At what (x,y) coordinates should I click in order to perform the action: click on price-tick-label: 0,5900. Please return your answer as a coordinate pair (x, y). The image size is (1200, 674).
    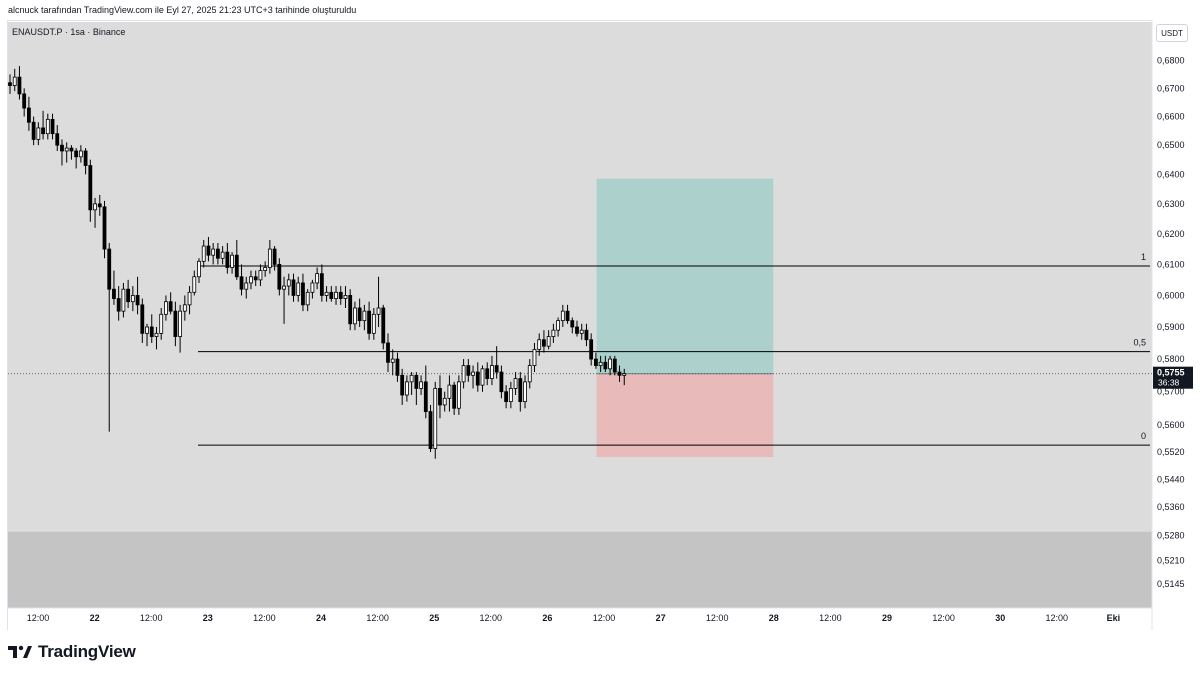
    Looking at the image, I should click on (1171, 327).